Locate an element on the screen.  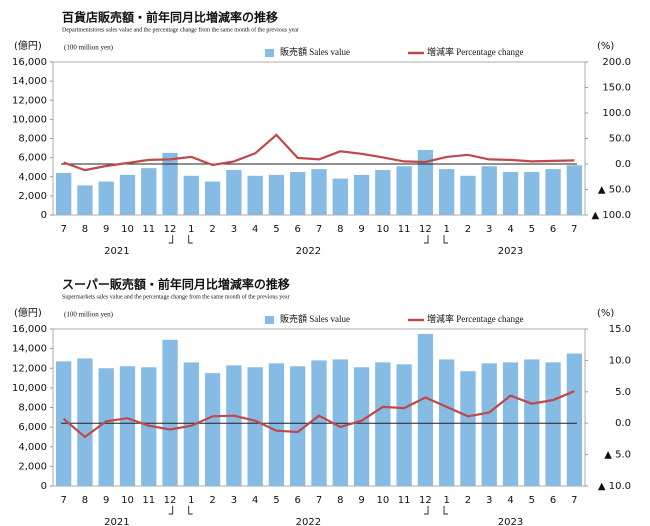
y2-tick-label: ▲ 50.0 is located at coordinates (614, 190).